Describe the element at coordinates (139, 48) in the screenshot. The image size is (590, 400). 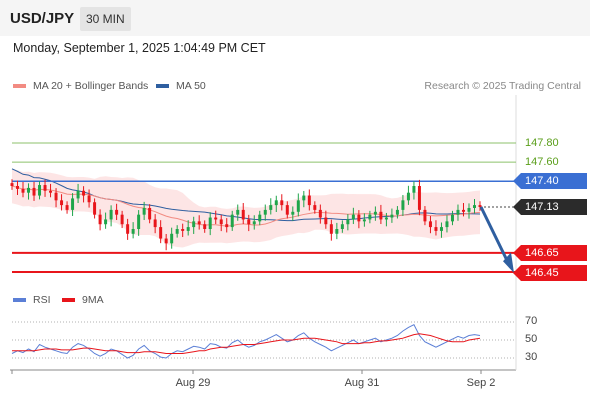
I see `datetime-label: Monday, September 1, 2025 1:04:49 PM CET` at that location.